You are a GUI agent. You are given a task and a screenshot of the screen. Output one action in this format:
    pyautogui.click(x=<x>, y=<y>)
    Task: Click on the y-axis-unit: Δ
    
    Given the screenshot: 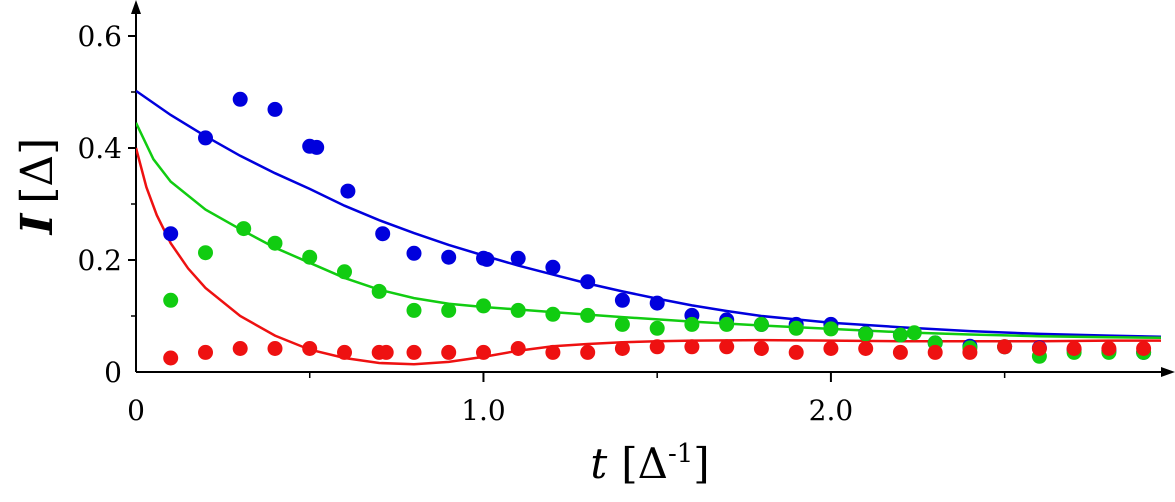 What is the action you would take?
    pyautogui.click(x=37, y=171)
    